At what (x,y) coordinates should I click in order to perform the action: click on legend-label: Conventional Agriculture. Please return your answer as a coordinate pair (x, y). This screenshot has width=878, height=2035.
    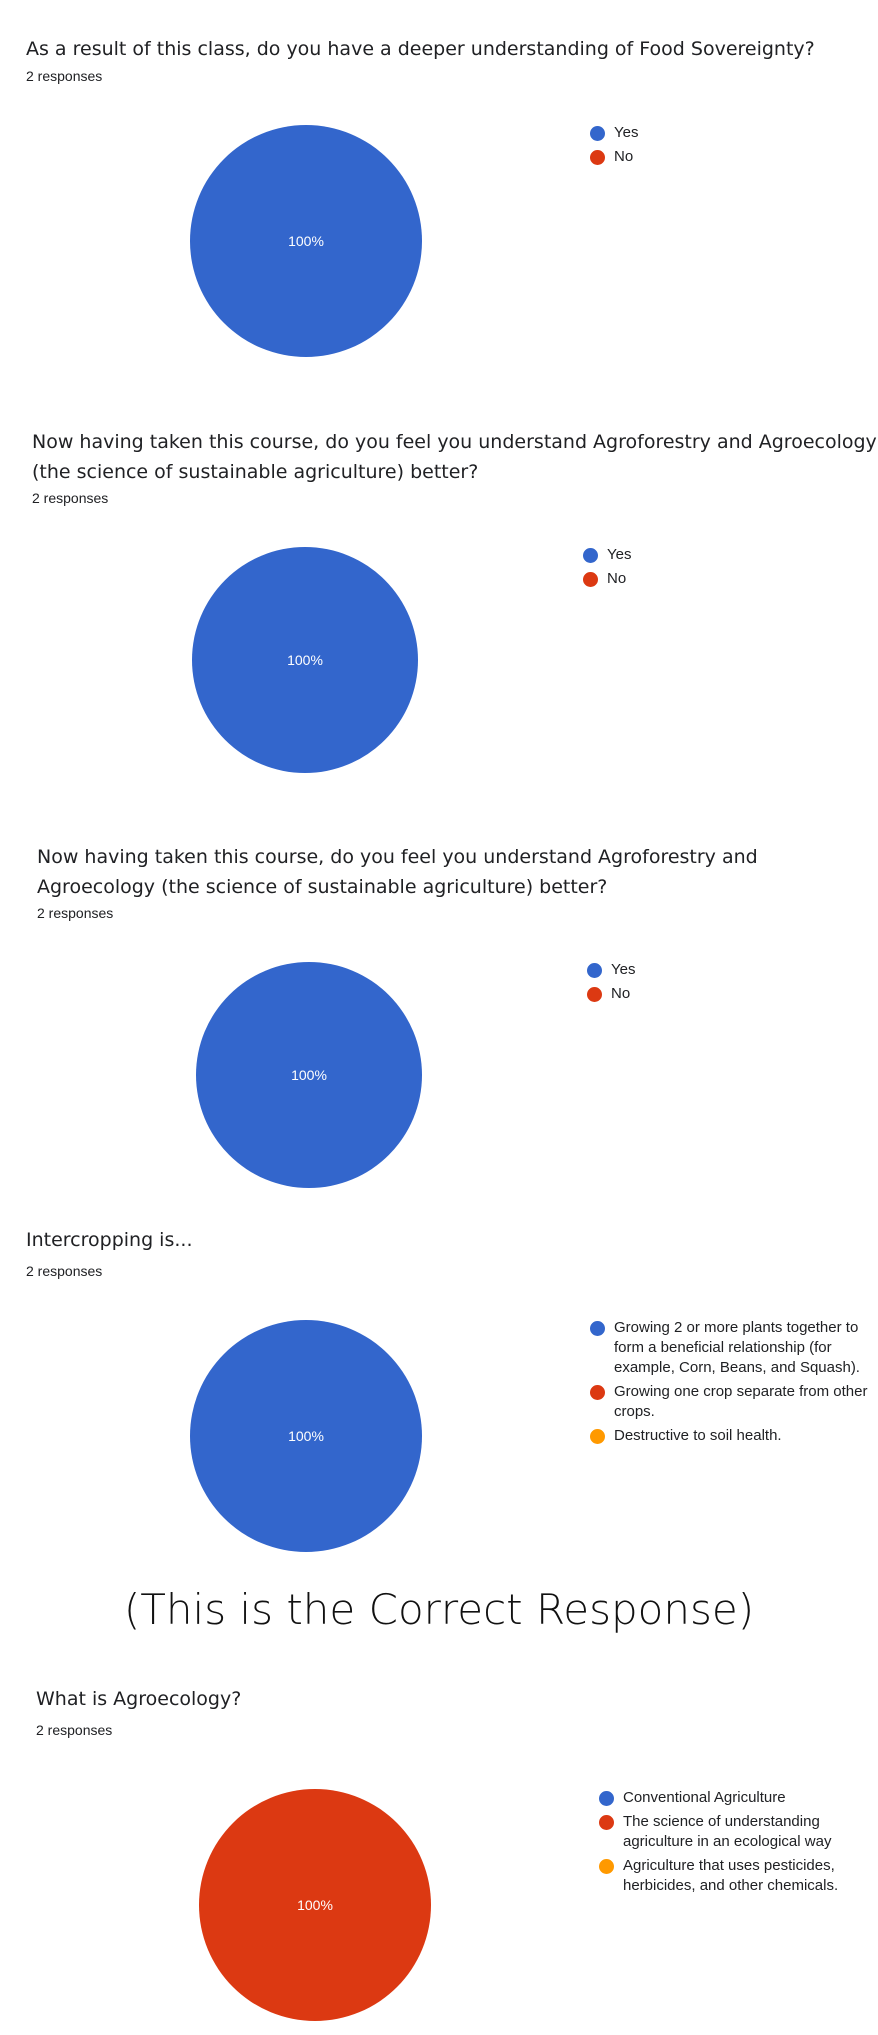
    Looking at the image, I should click on (704, 1797).